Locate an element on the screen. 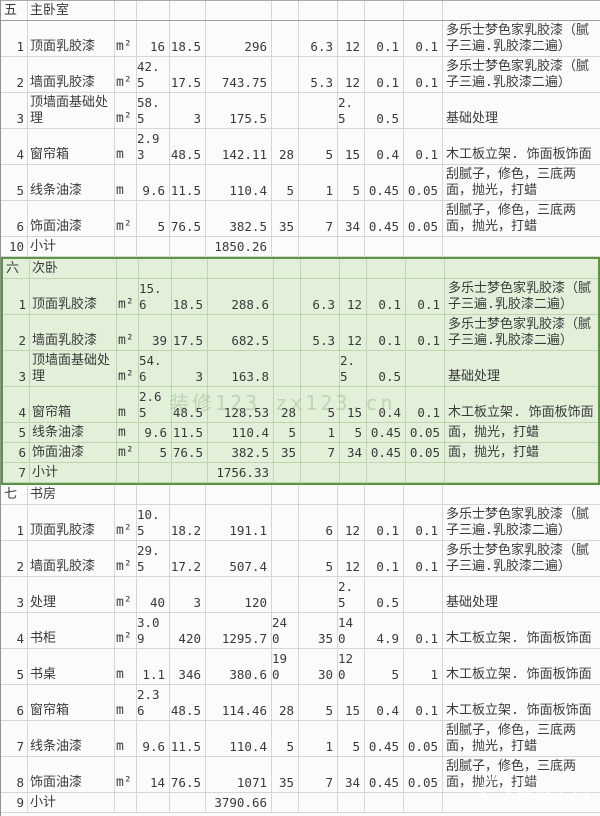  cell-c10: 0.4 is located at coordinates (384, 702).